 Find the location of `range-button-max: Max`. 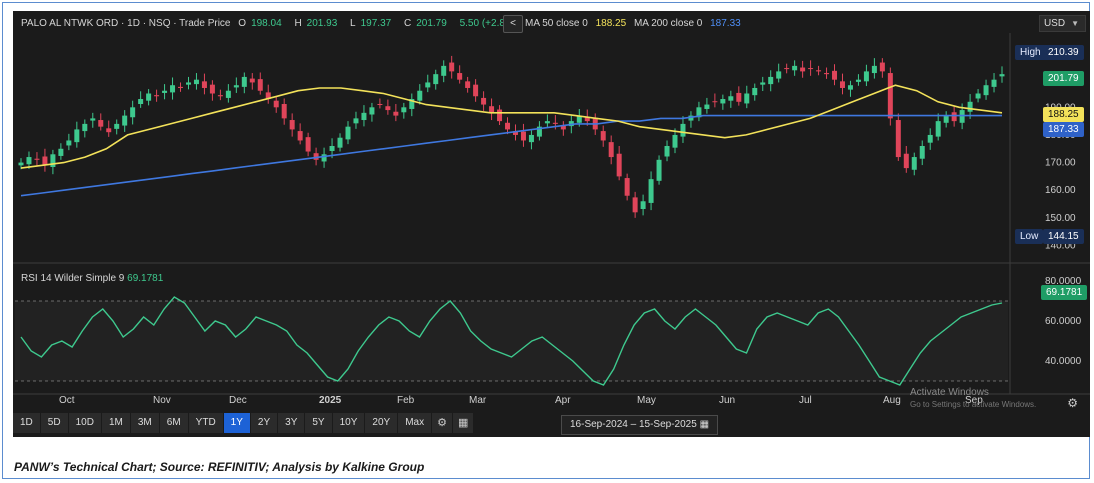

range-button-max: Max is located at coordinates (415, 423).